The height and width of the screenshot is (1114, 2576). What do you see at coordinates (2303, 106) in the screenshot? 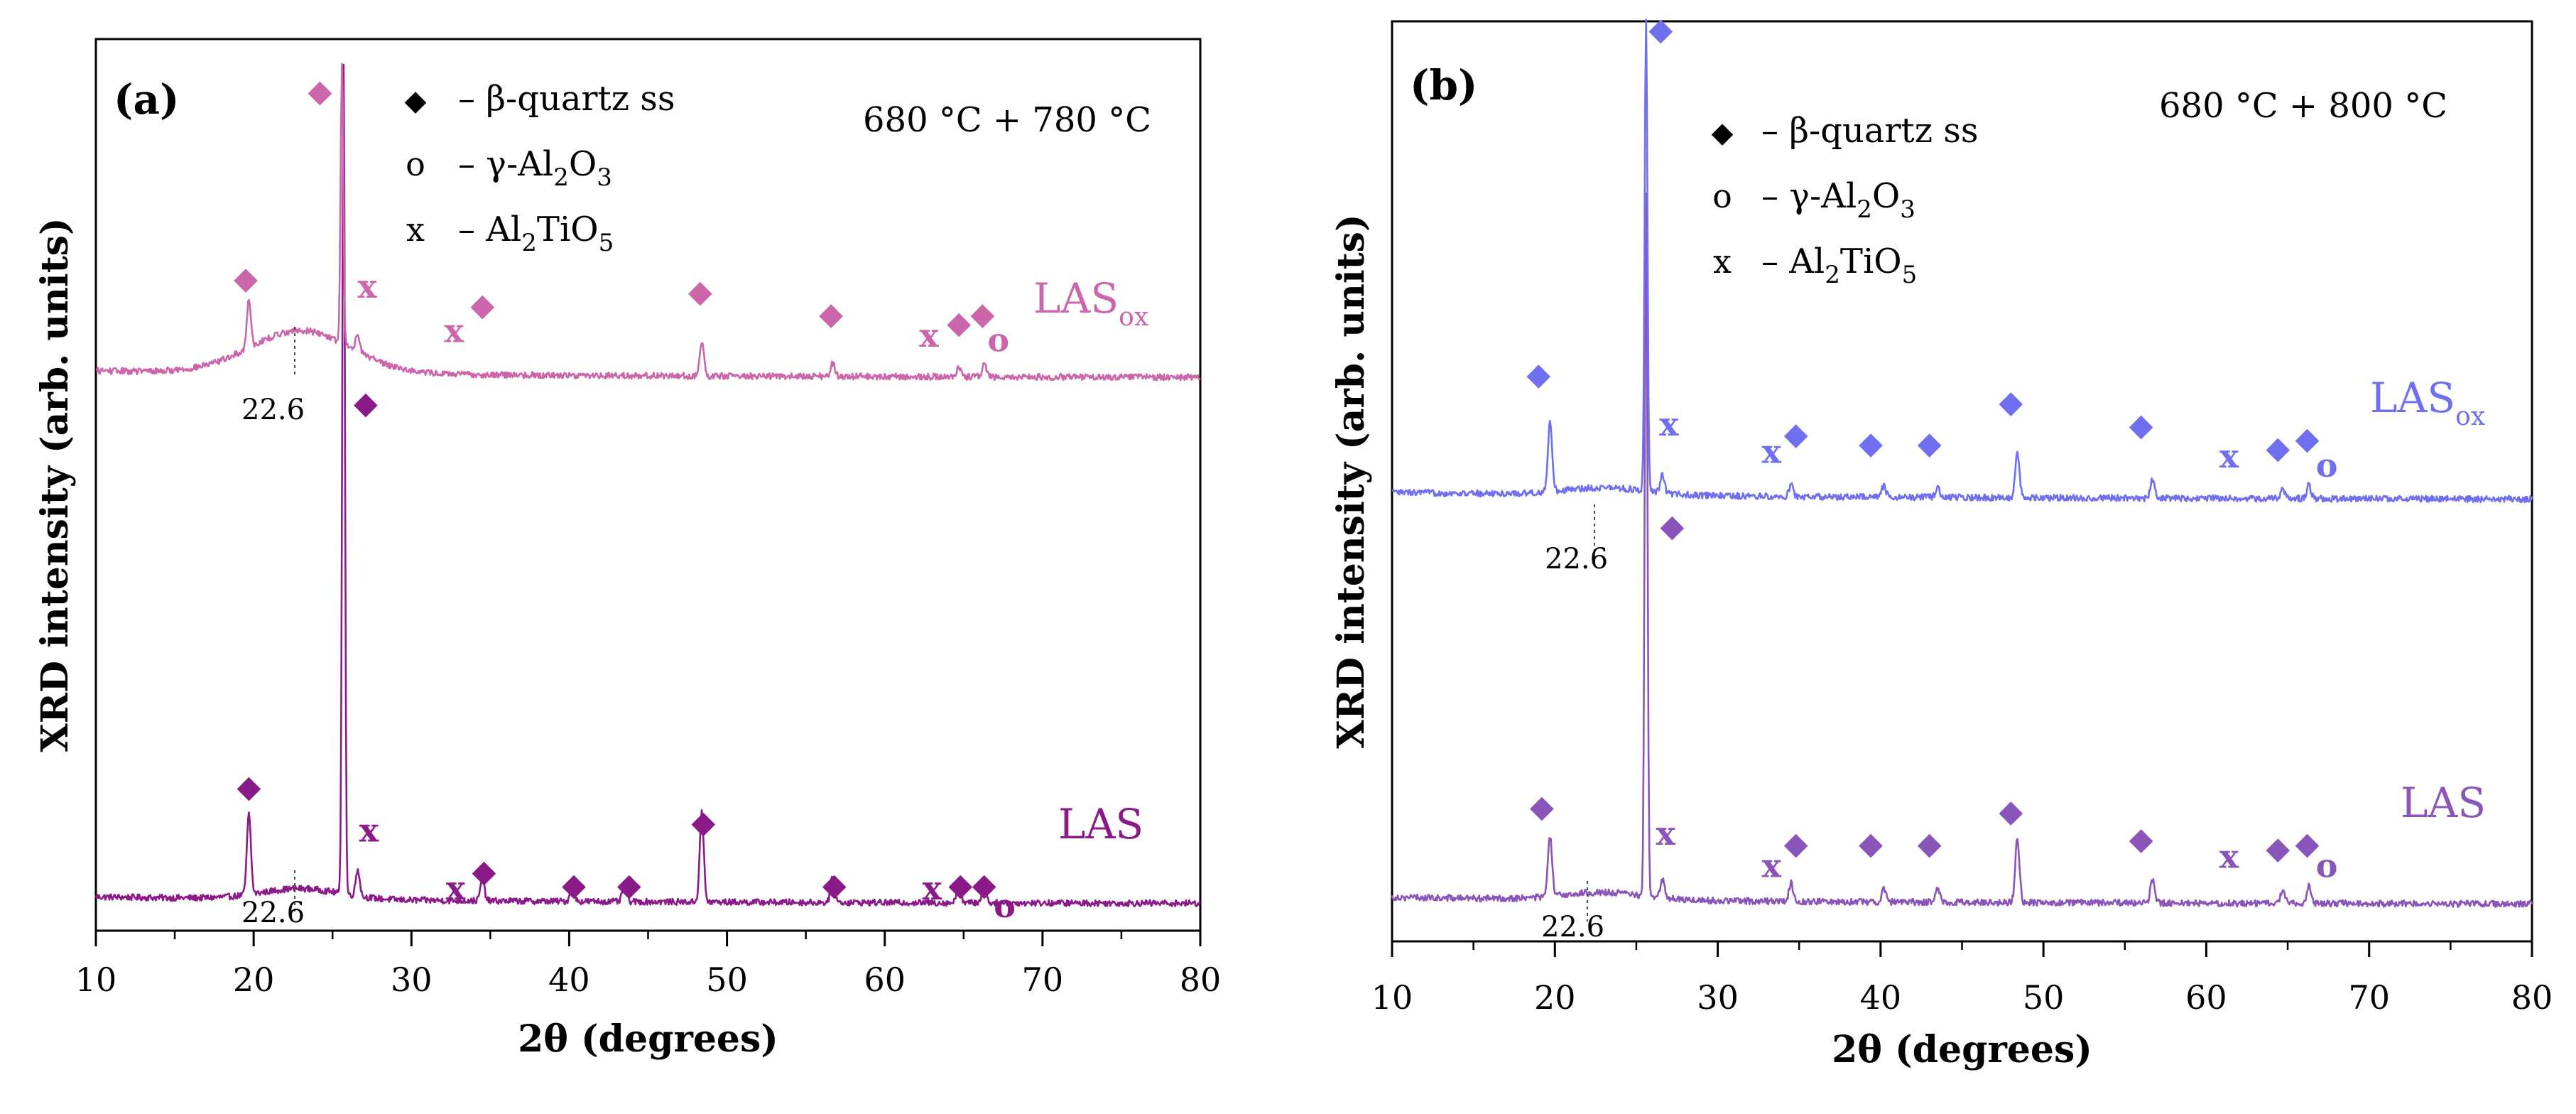
I see `condition-label: 680 °C + 800 °C` at bounding box center [2303, 106].